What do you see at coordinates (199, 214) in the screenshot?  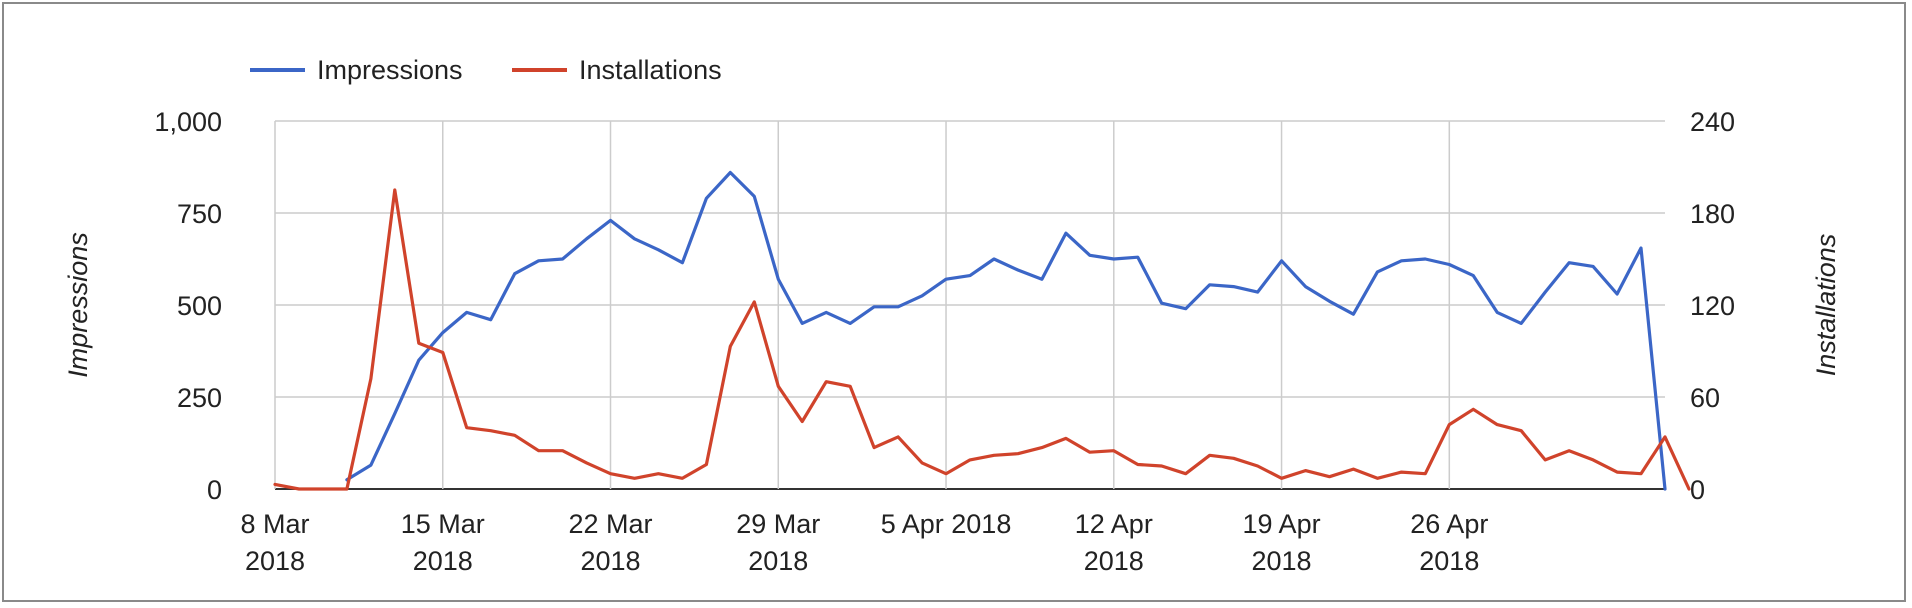 I see `left-tick-label: 750` at bounding box center [199, 214].